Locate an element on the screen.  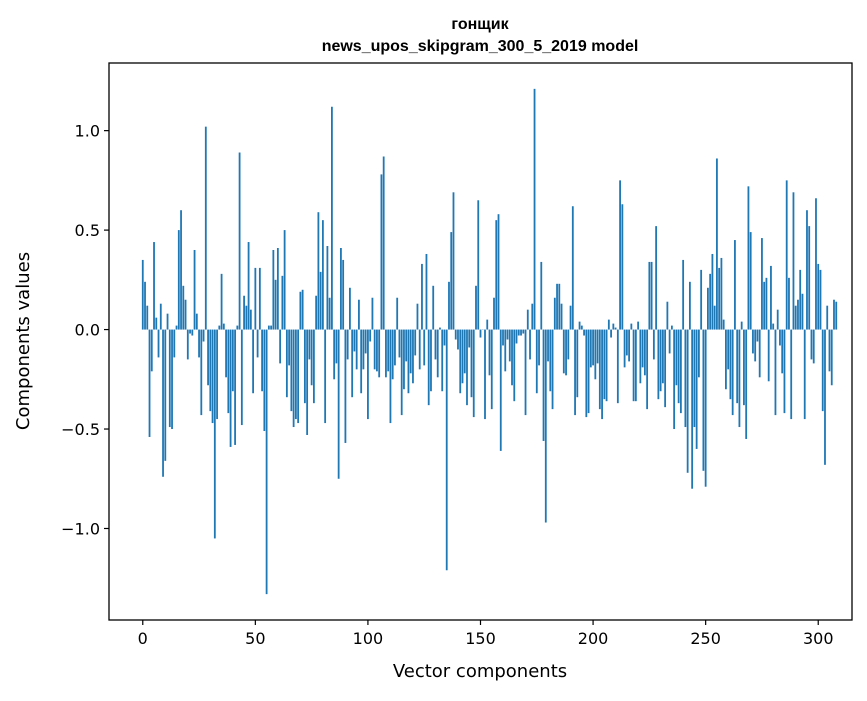
chart-title-line-2: news_upos_skipgram_300_5_2019 model is located at coordinates (480, 46).